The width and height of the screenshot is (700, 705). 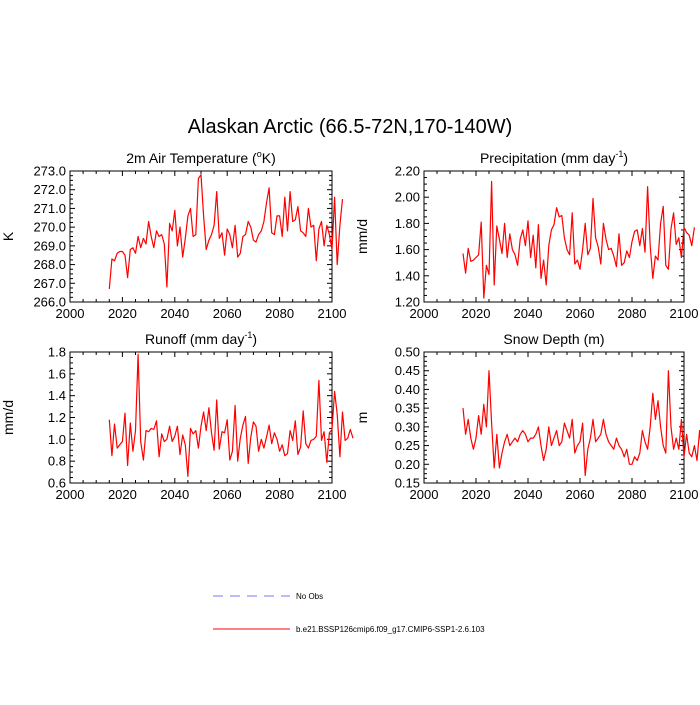 What do you see at coordinates (407, 445) in the screenshot?
I see `y-tick-label: 0.25` at bounding box center [407, 445].